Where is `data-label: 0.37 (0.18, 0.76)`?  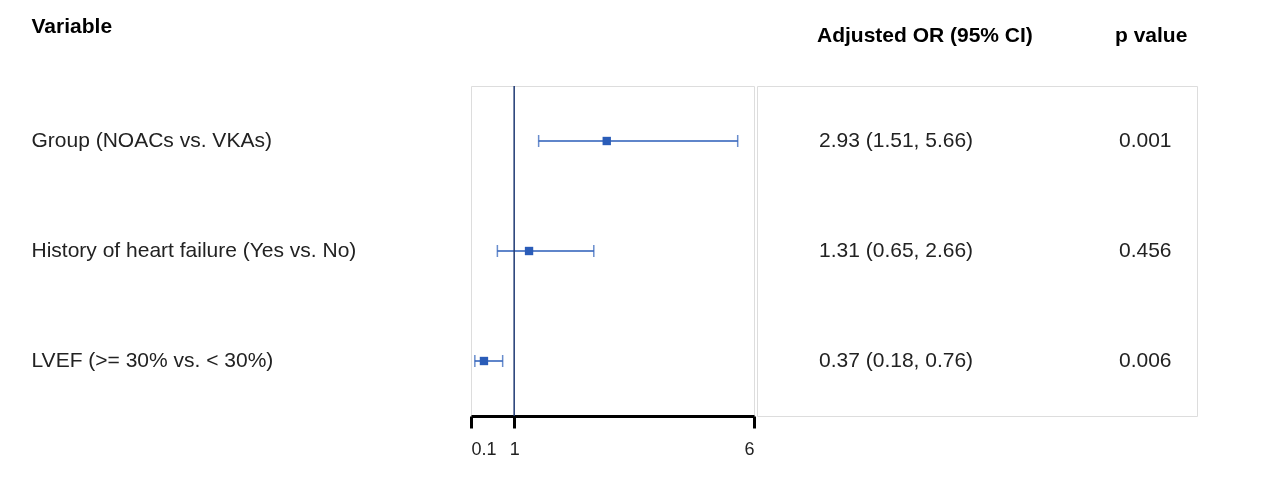
data-label: 0.37 (0.18, 0.76) is located at coordinates (896, 359).